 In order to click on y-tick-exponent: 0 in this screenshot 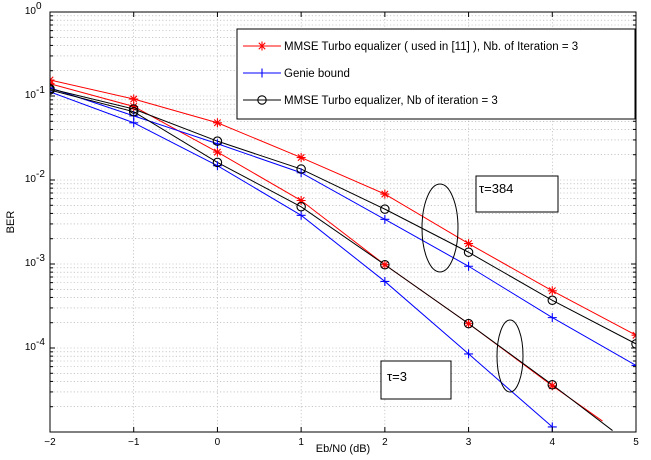, I will do `click(39, 6)`.